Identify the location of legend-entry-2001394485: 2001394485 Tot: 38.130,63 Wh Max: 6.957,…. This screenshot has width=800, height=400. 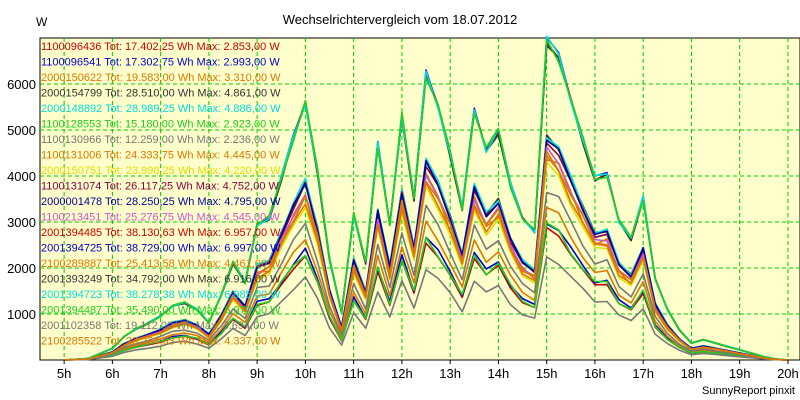
(161, 233).